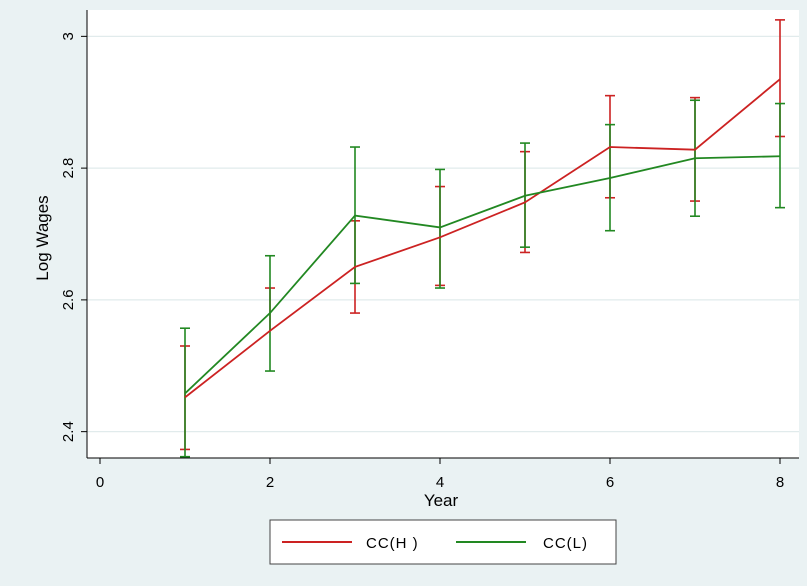 This screenshot has height=586, width=807. I want to click on y-tick-label: 2.8, so click(68, 168).